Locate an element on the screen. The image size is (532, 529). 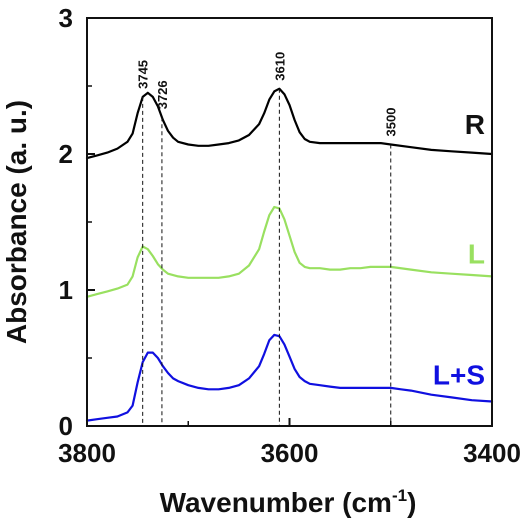
series-line-l is located at coordinates (289, 251).